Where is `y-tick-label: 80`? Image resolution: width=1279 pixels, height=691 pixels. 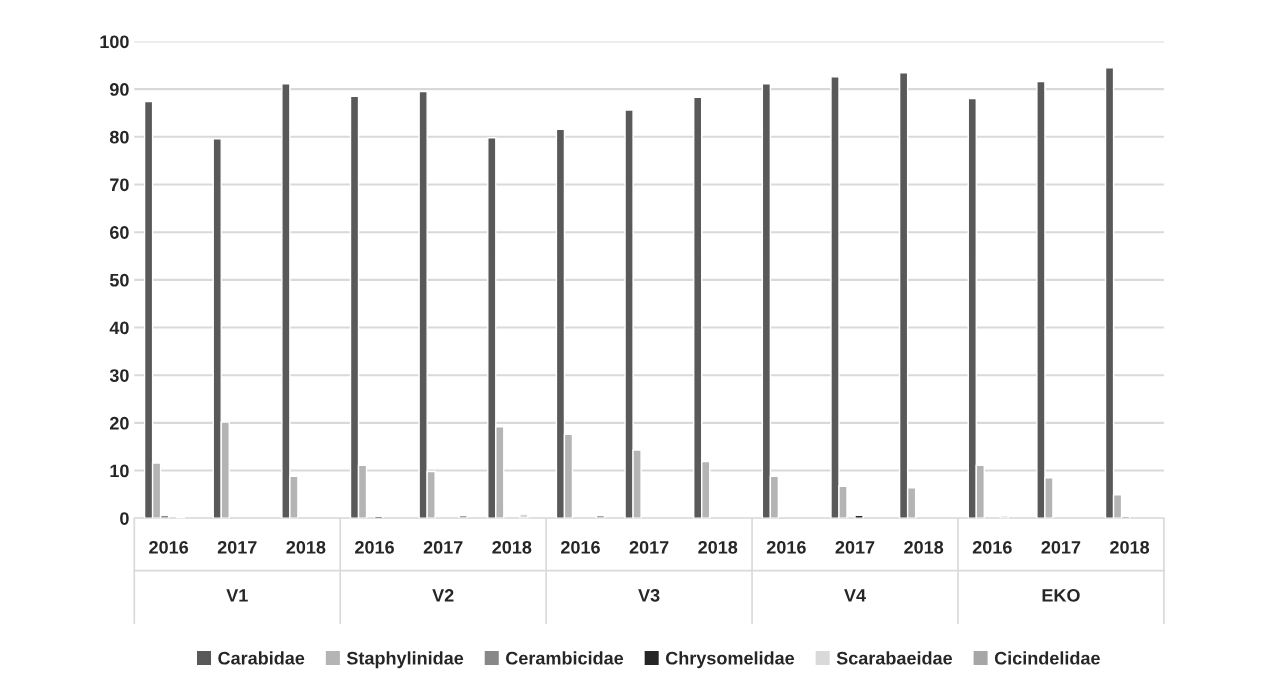
y-tick-label: 80 is located at coordinates (119, 137).